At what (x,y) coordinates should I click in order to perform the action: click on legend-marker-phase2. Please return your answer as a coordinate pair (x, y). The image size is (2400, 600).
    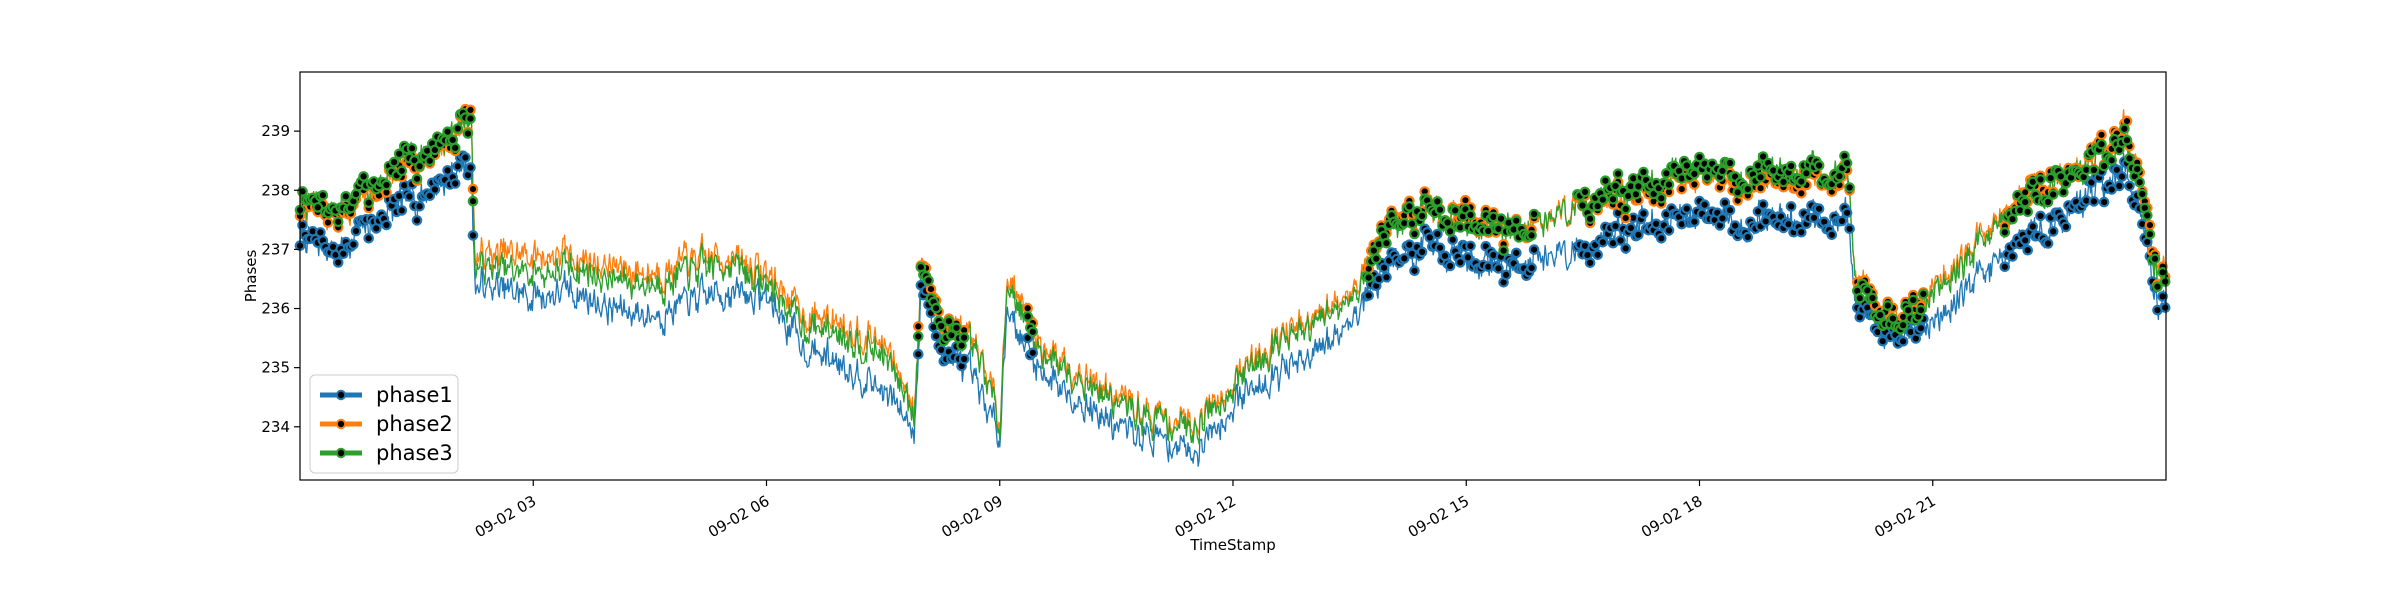
    Looking at the image, I should click on (341, 424).